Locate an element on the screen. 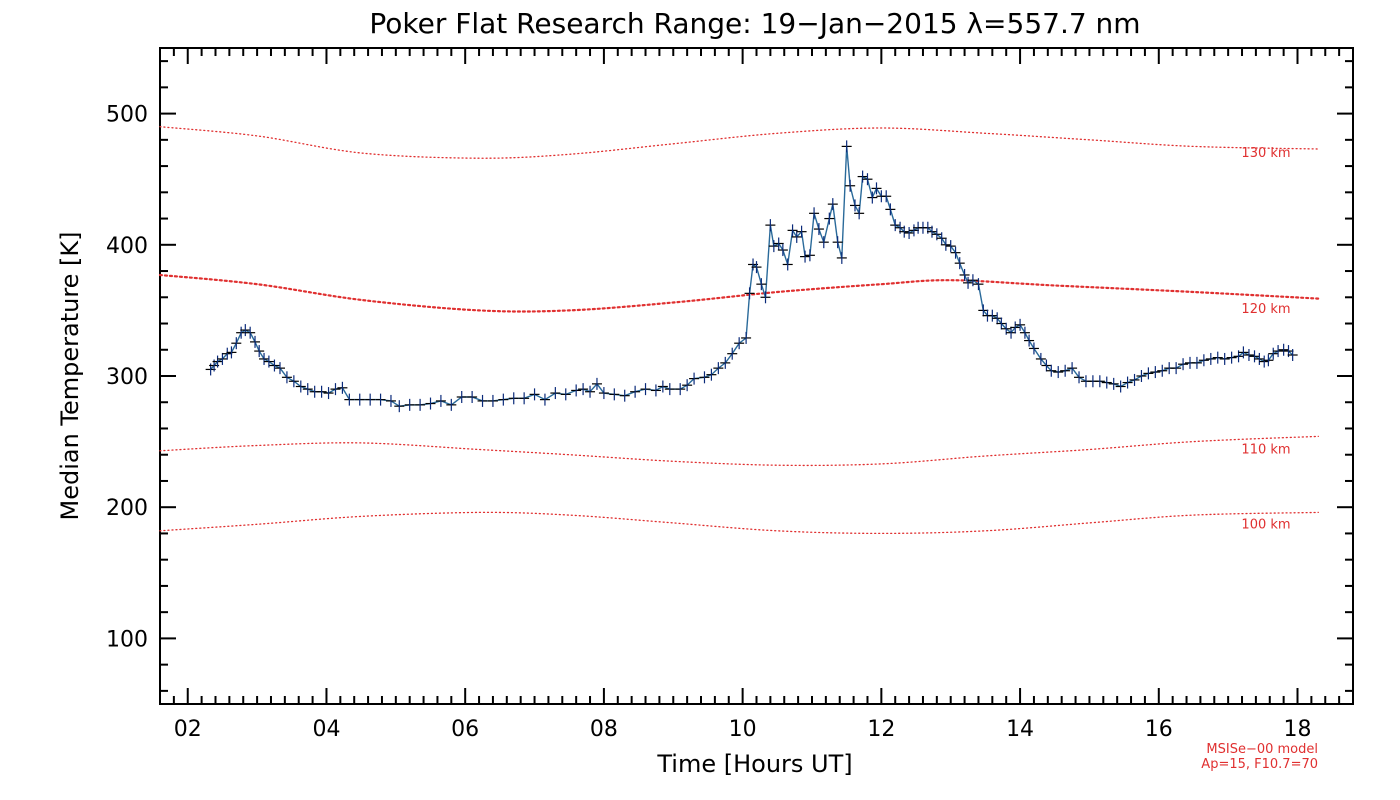  x-tick-label: 14 is located at coordinates (1020, 729).